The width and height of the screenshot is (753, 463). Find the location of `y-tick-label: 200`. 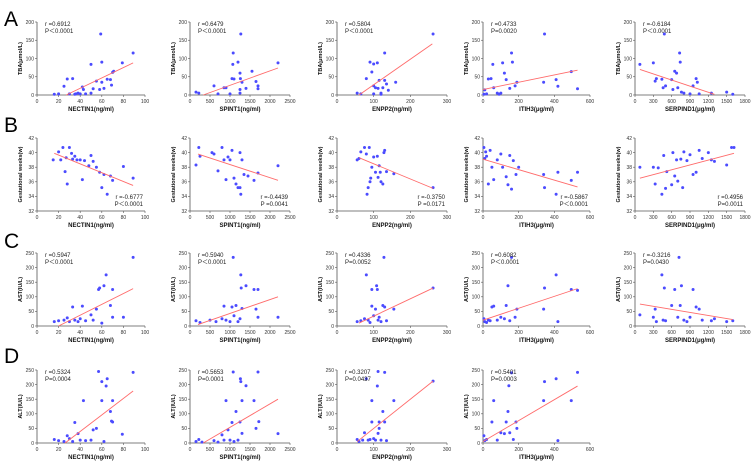

y-tick-label: 200 is located at coordinates (476, 23).